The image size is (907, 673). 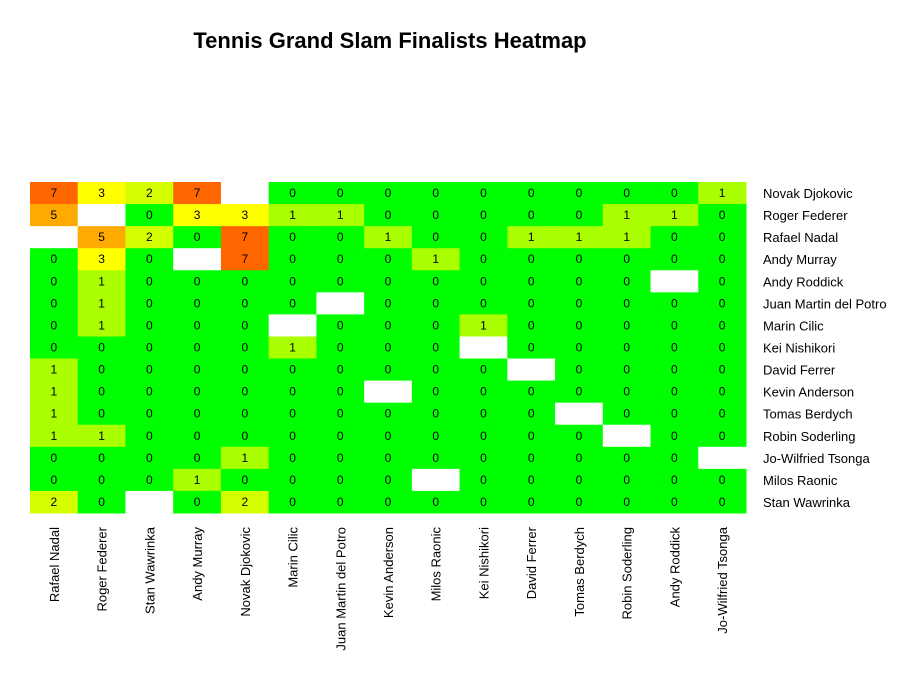 What do you see at coordinates (436, 564) in the screenshot?
I see `column-tick-label: Milos Raonic` at bounding box center [436, 564].